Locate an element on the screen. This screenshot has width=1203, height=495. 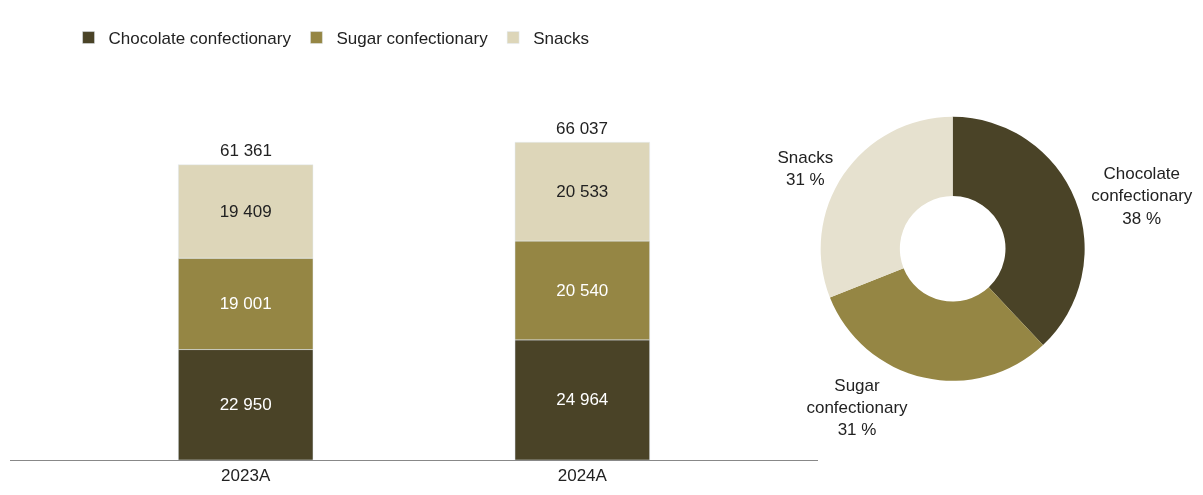
total-label: 61 361 is located at coordinates (246, 150).